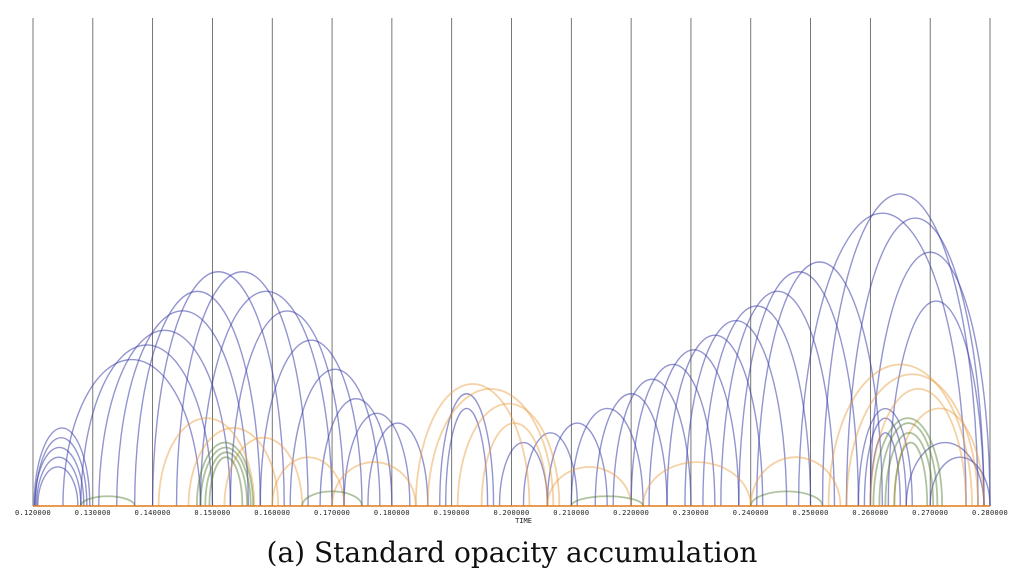 Image resolution: width=1024 pixels, height=577 pixels. What do you see at coordinates (691, 513) in the screenshot?
I see `x-tick-label-11: 0.230000` at bounding box center [691, 513].